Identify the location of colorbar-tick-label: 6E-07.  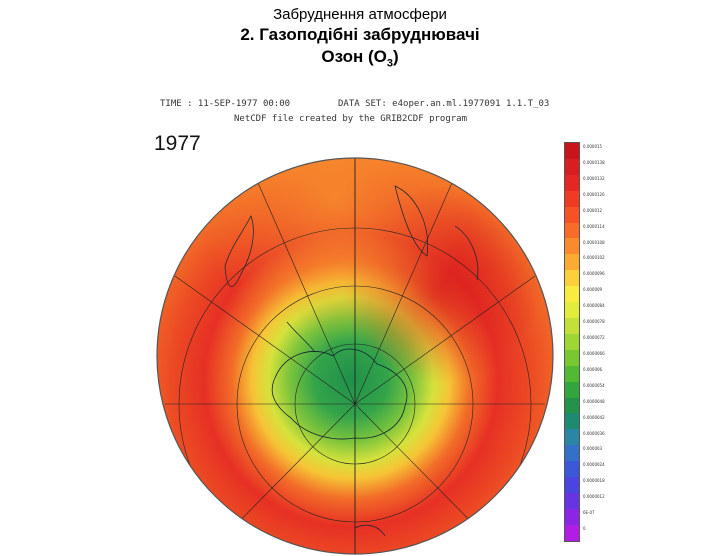
(589, 513).